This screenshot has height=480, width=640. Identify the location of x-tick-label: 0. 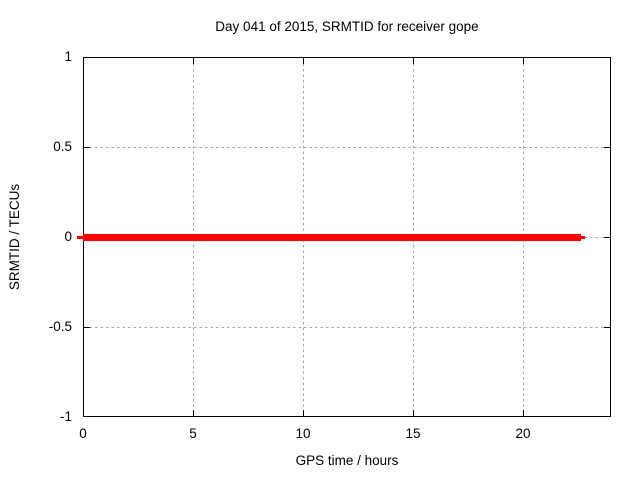
(83, 433).